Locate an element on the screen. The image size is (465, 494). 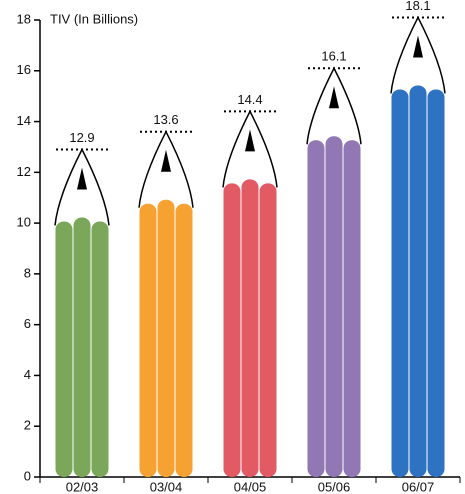
x-tick-label: 05/06 is located at coordinates (334, 486).